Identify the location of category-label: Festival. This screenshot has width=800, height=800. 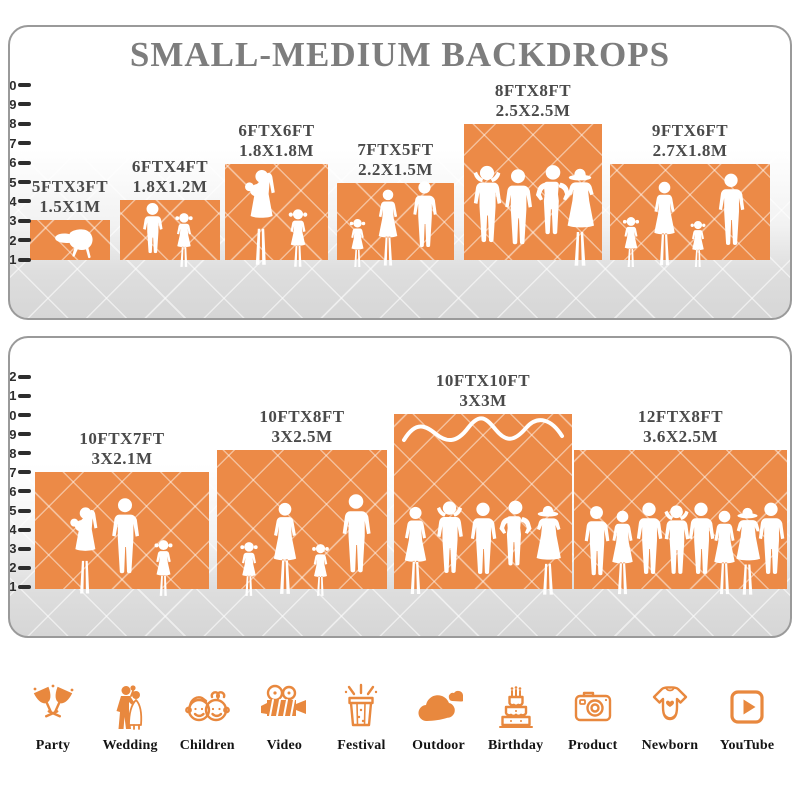
(361, 745).